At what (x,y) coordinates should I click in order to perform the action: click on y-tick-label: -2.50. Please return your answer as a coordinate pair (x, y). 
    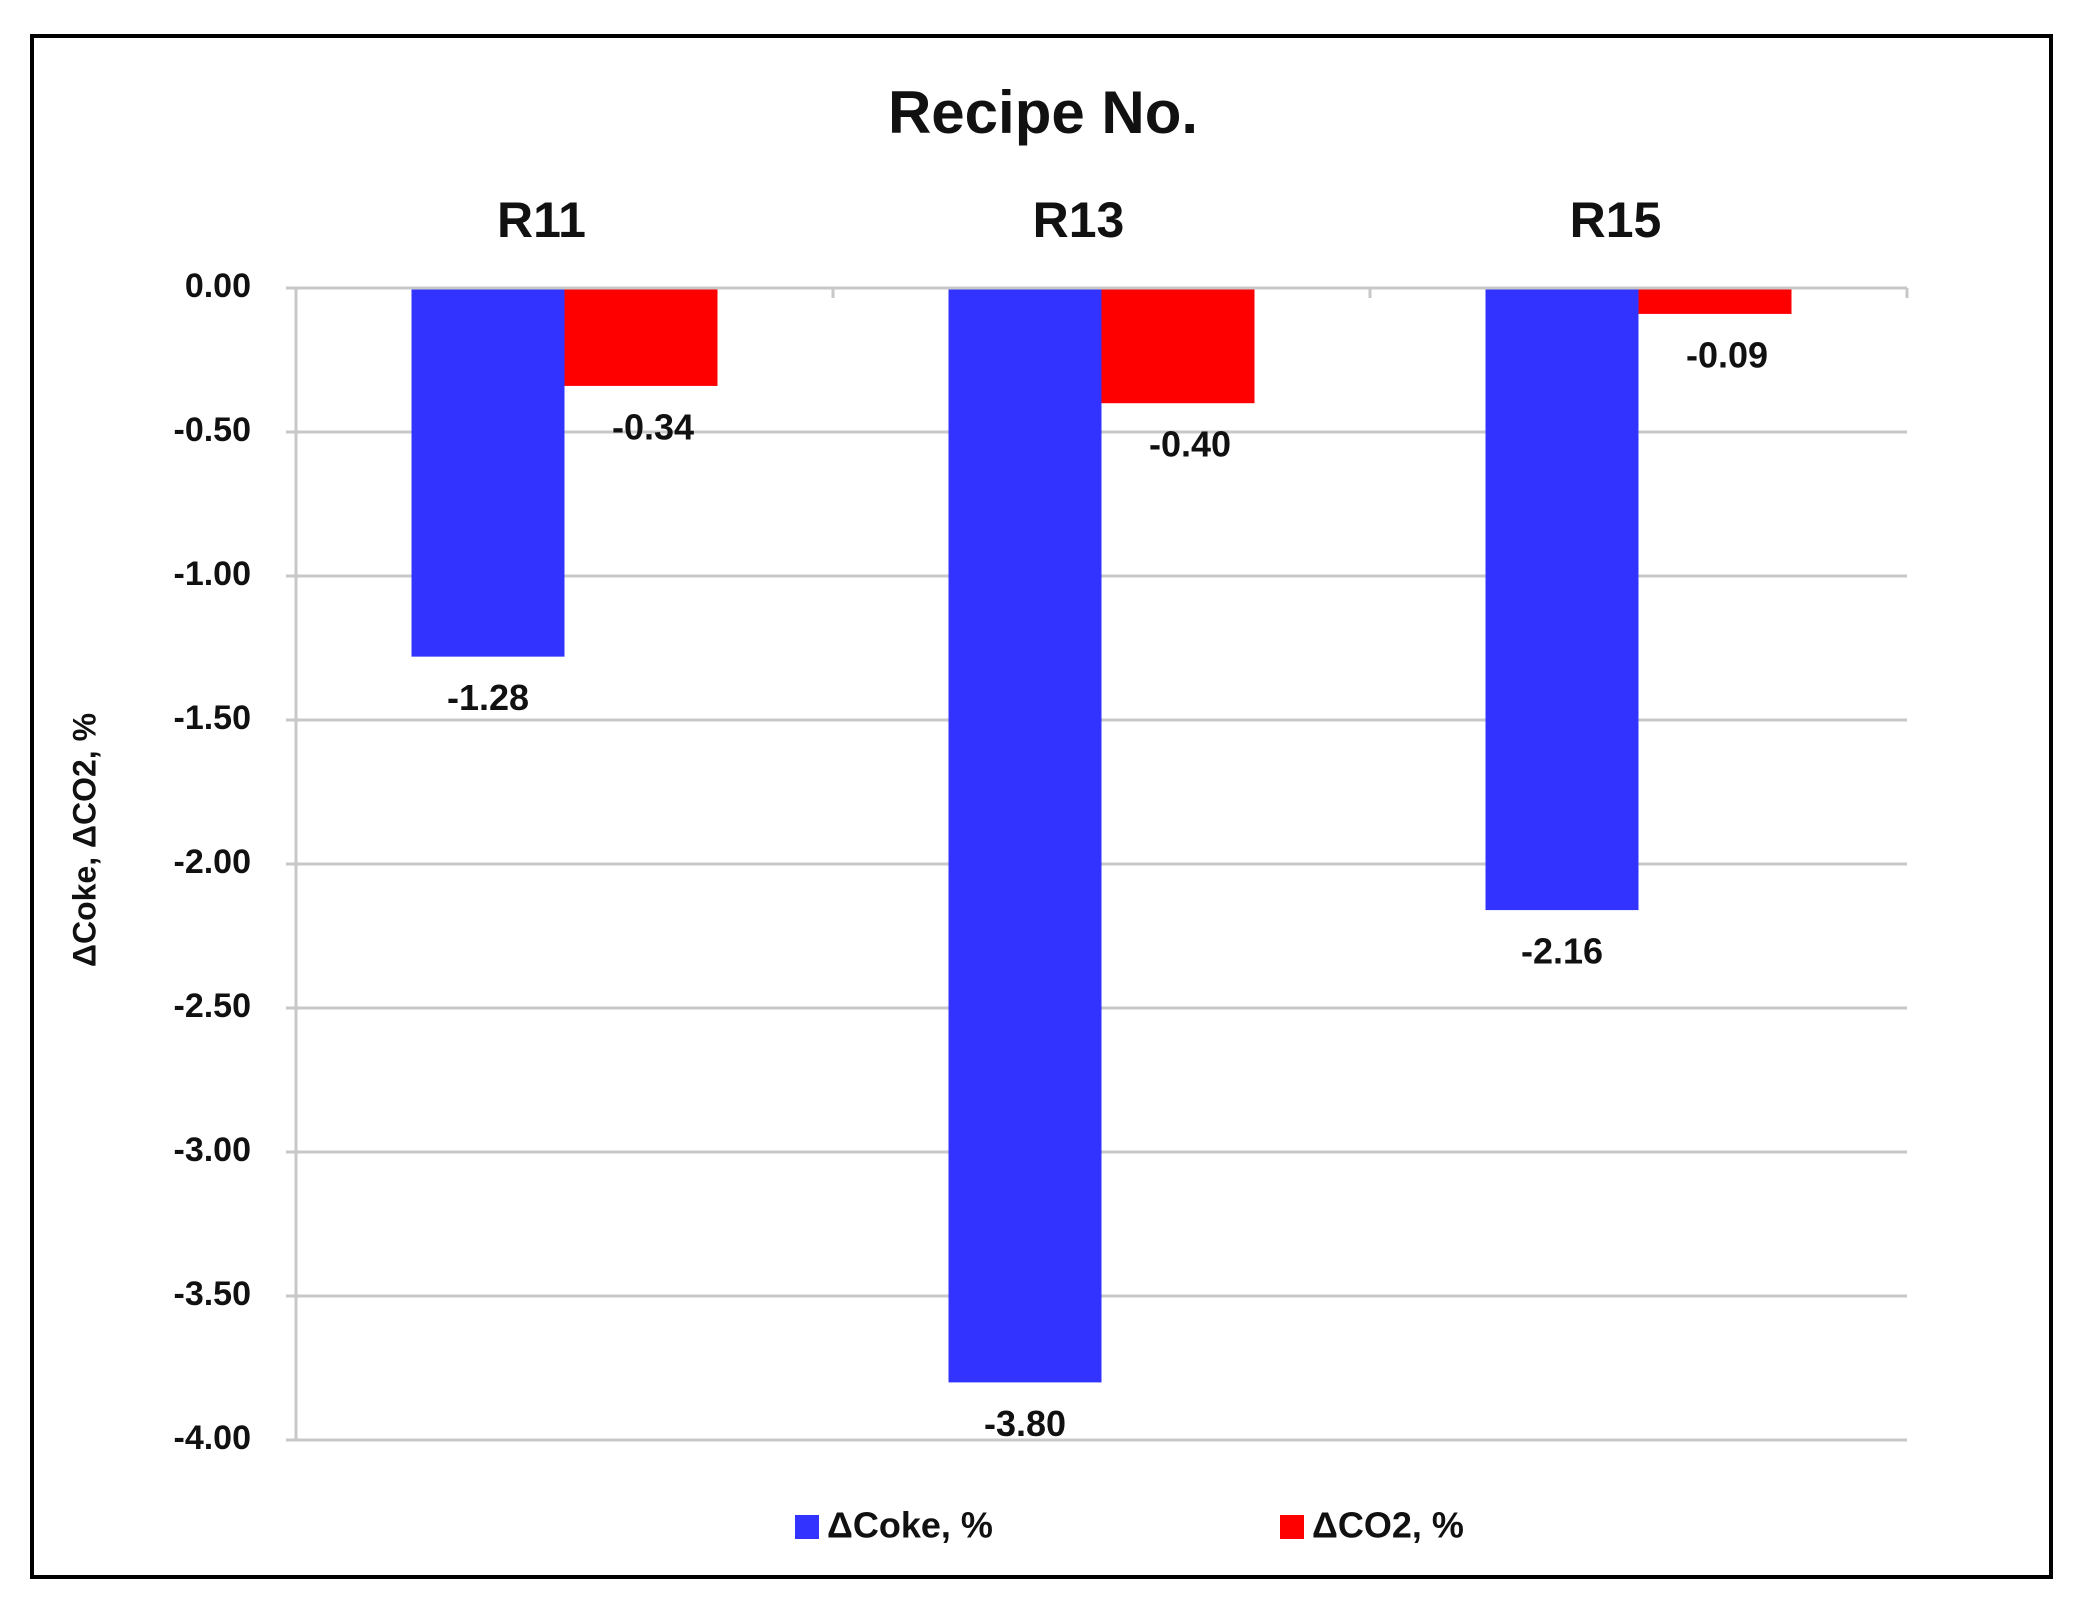
    Looking at the image, I should click on (213, 1006).